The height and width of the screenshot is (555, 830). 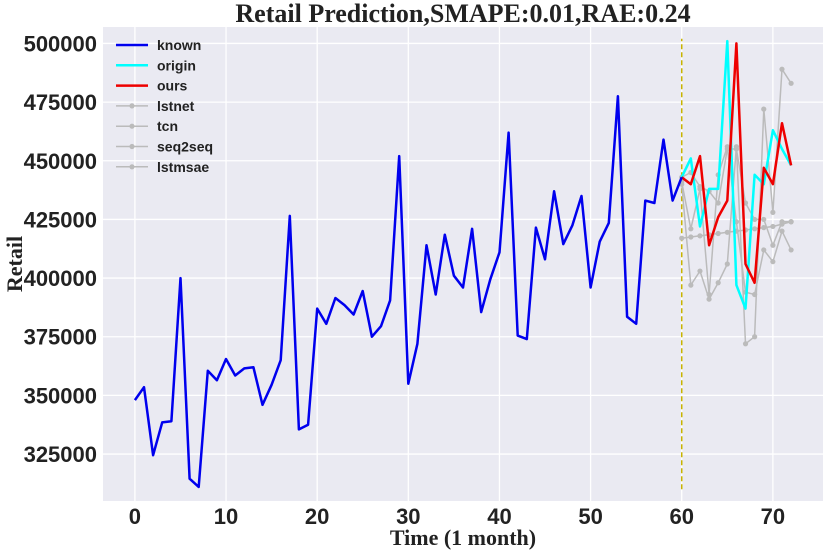 I want to click on y-tick-label: 500000, so click(x=60, y=43).